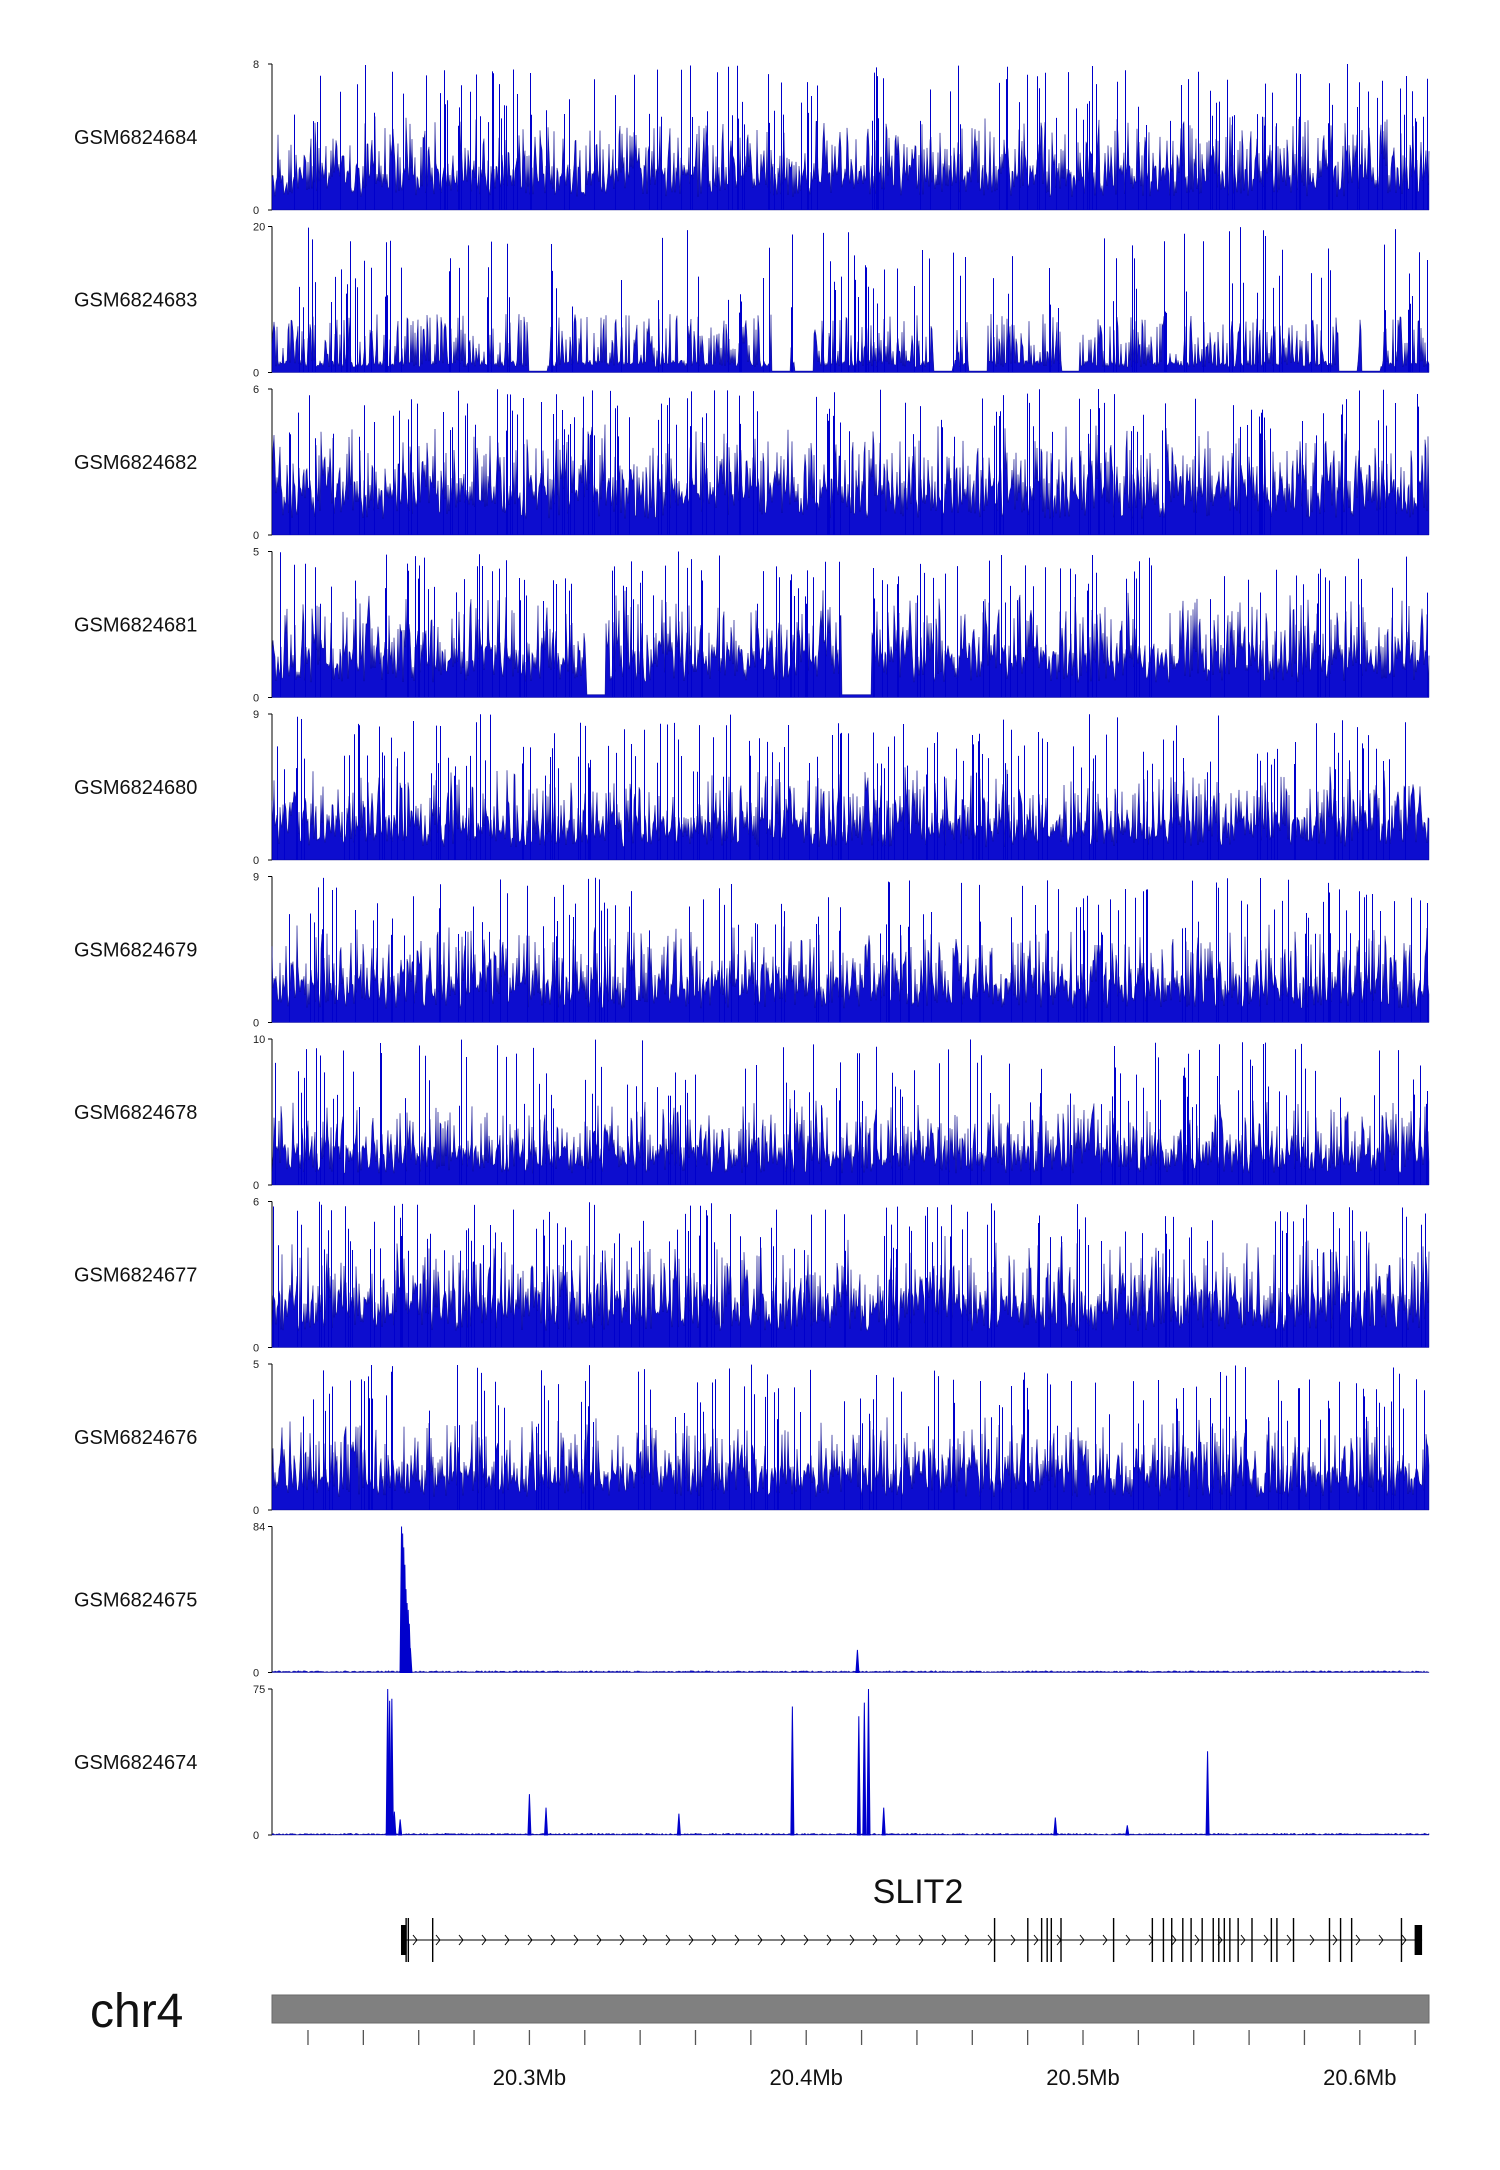  Describe the element at coordinates (529, 2077) in the screenshot. I see `x-tick-label: 20.3Mb` at that location.